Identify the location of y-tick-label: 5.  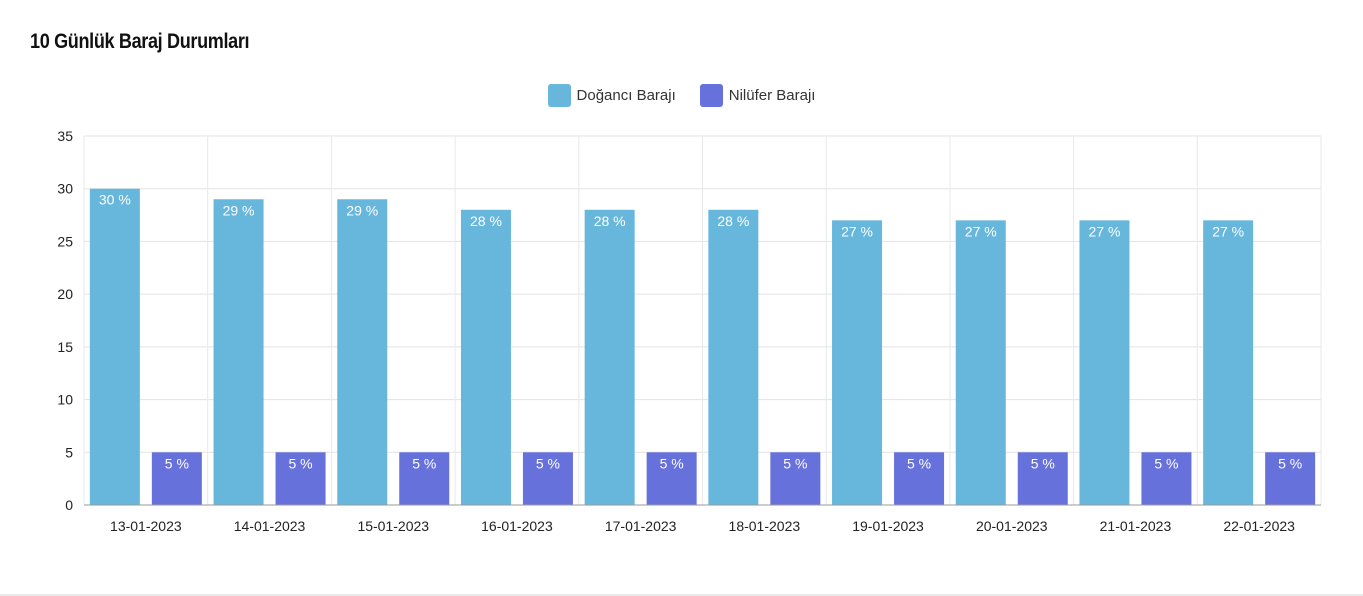
(69, 452).